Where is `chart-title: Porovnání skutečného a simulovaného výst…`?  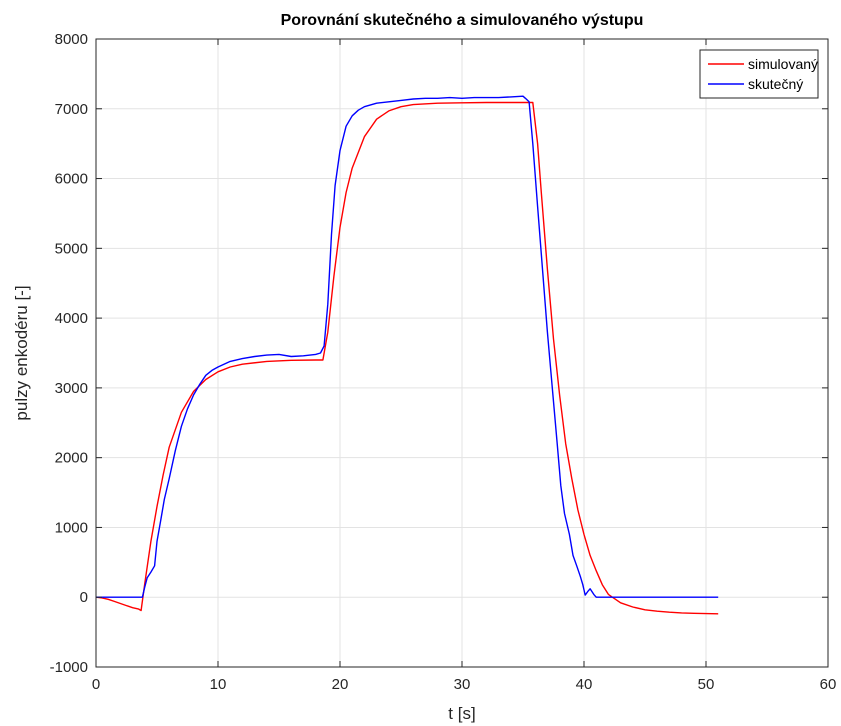
chart-title: Porovnání skutečného a simulovaného výst… is located at coordinates (462, 20).